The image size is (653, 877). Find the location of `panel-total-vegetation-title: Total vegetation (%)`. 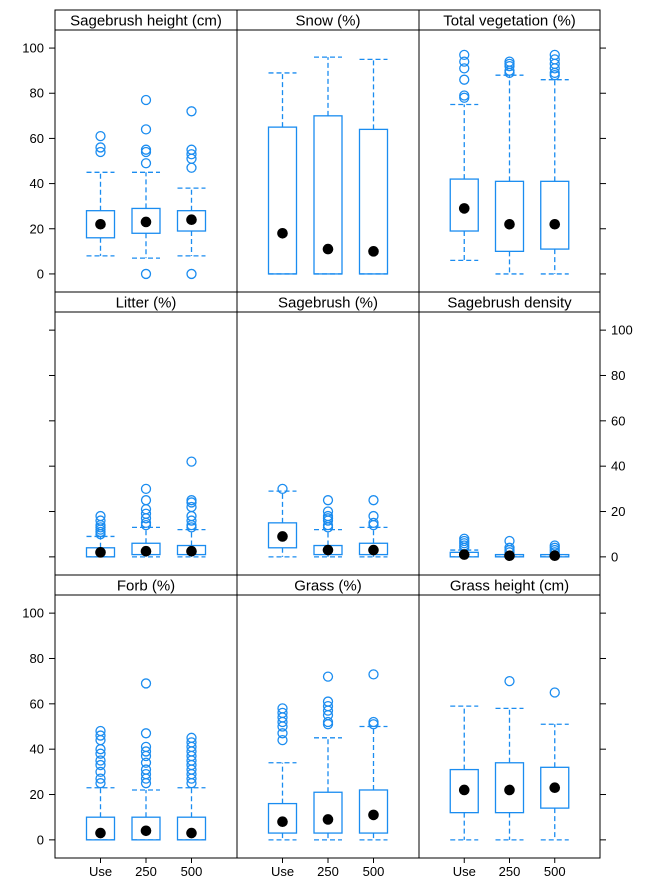

panel-total-vegetation-title: Total vegetation (%) is located at coordinates (509, 21).